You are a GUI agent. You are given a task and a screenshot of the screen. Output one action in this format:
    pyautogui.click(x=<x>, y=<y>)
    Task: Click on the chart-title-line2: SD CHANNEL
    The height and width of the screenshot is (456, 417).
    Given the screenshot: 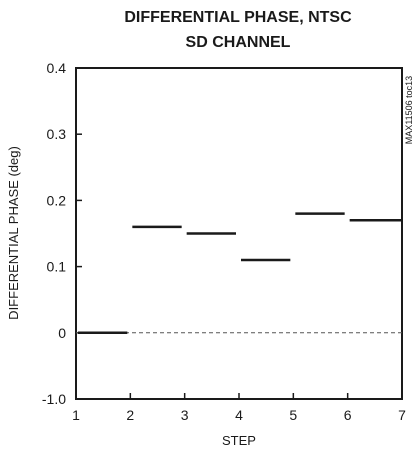 What is the action you would take?
    pyautogui.click(x=238, y=42)
    